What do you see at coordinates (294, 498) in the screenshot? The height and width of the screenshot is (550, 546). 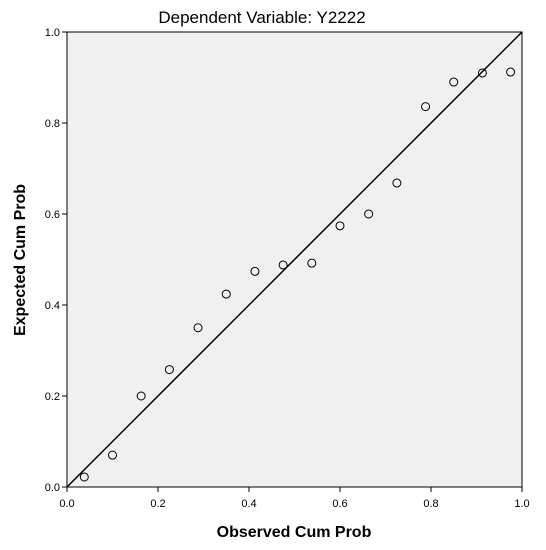 I see `x-axis-ticks: 0.0 0.2 0.4 0.6 0.8 1.0` at bounding box center [294, 498].